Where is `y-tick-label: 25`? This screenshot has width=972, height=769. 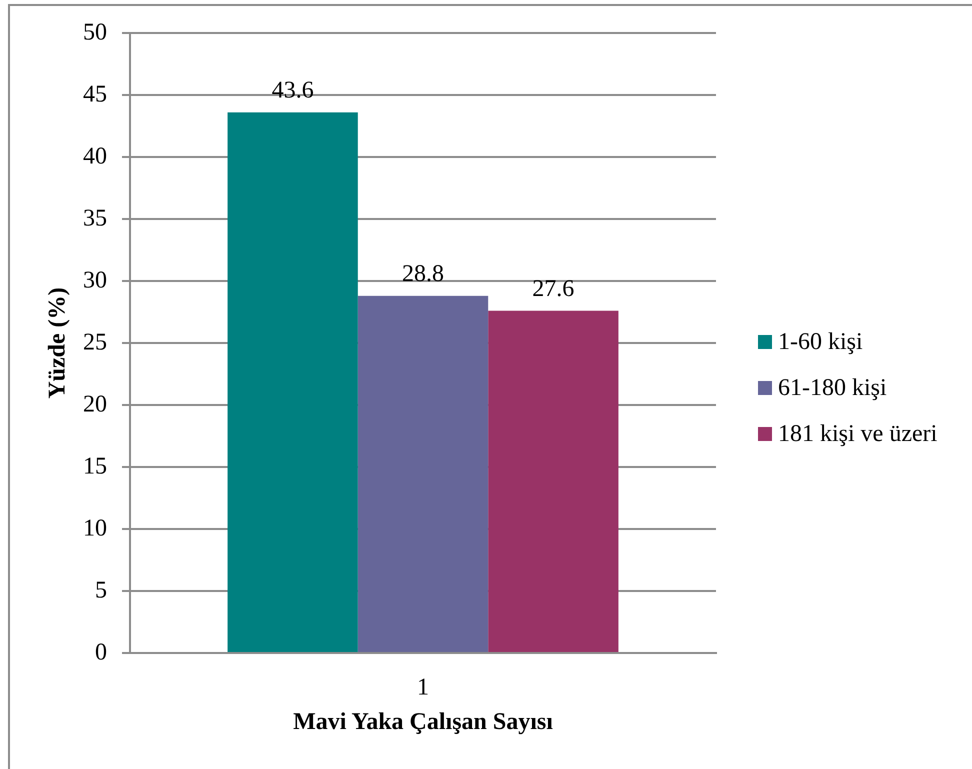
y-tick-label: 25 is located at coordinates (95, 342).